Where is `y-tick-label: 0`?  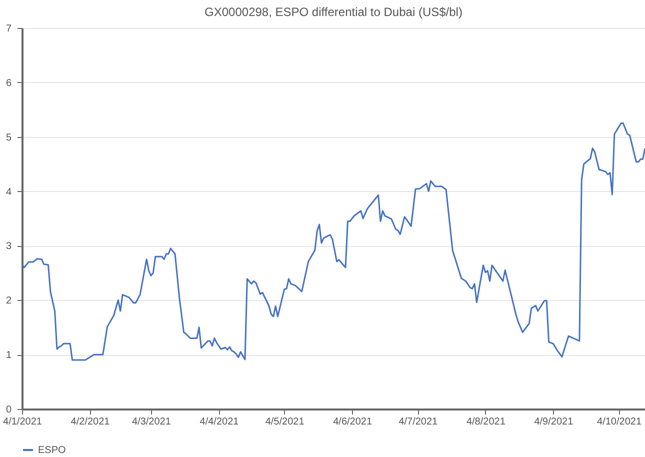 y-tick-label: 0 is located at coordinates (9, 410).